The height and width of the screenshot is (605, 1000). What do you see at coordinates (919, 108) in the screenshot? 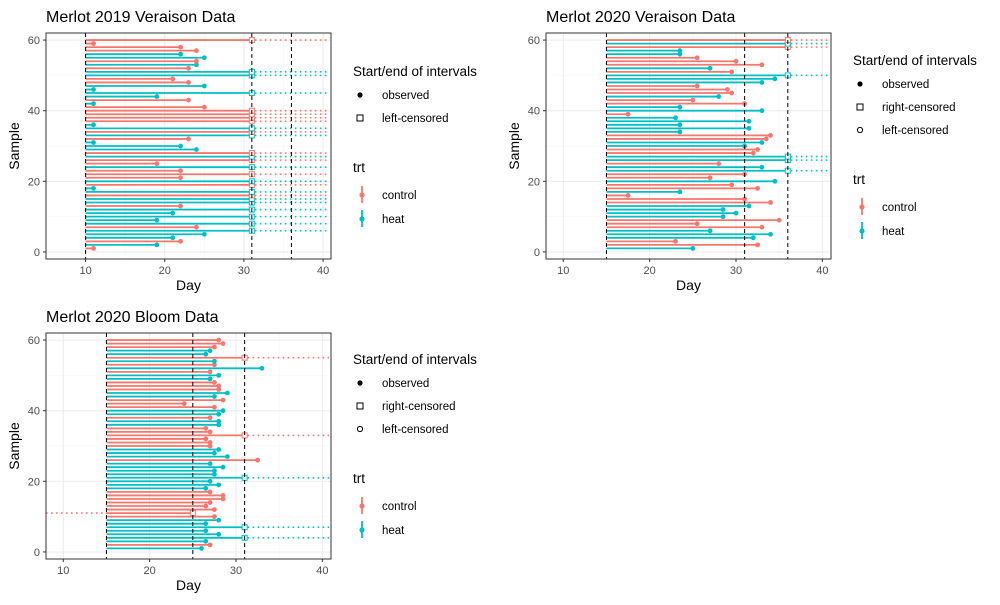
I see `legend-label-right-censored: right-censored` at bounding box center [919, 108].